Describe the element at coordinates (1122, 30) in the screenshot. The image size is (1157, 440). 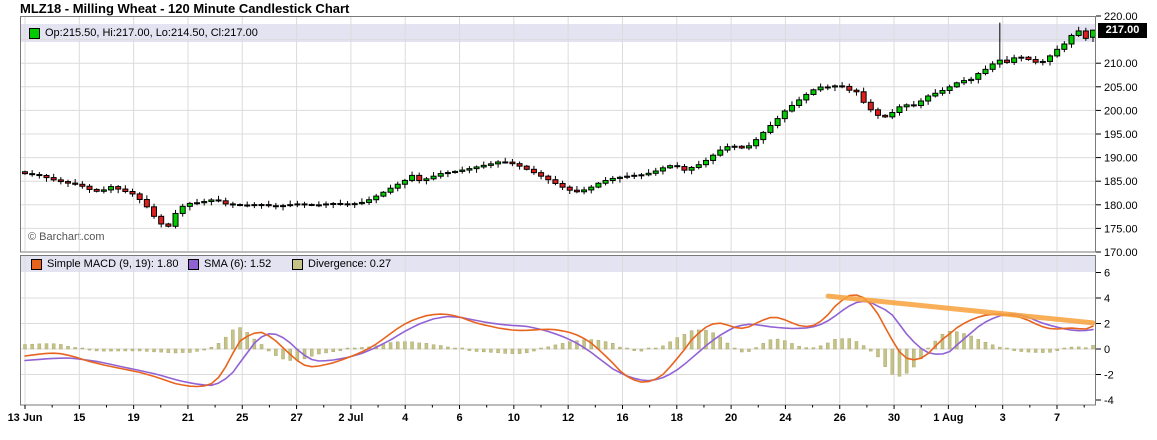
I see `last-price-label: 217.00` at that location.